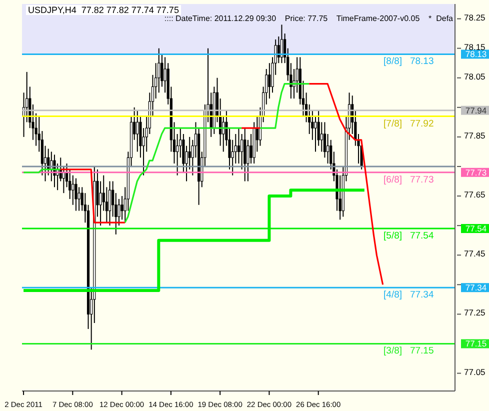 The width and height of the screenshot is (489, 411). Describe the element at coordinates (476, 172) in the screenshot. I see `y-tick-label: 77.73` at that location.